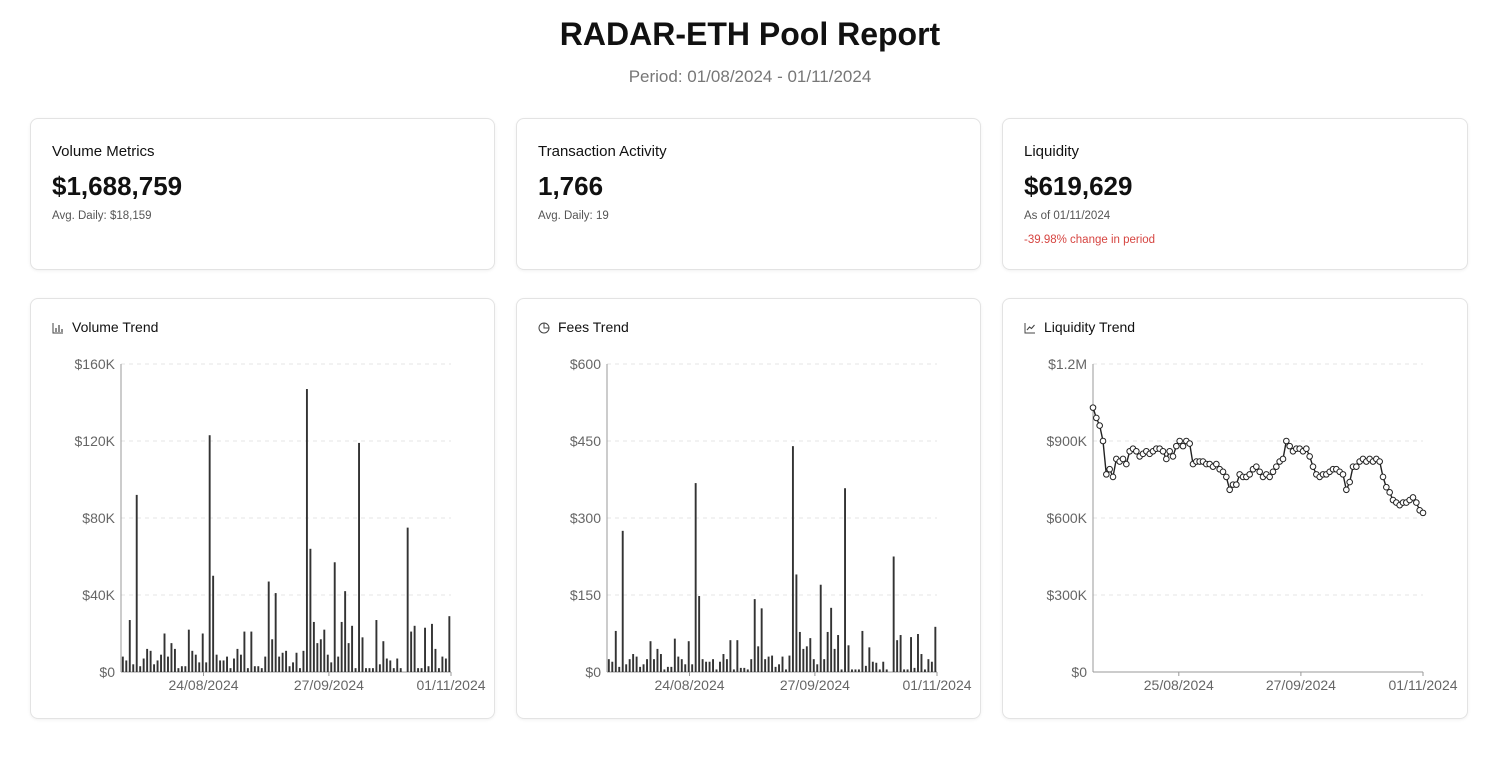  Describe the element at coordinates (95, 364) in the screenshot. I see `y-tick-label: $160K` at that location.